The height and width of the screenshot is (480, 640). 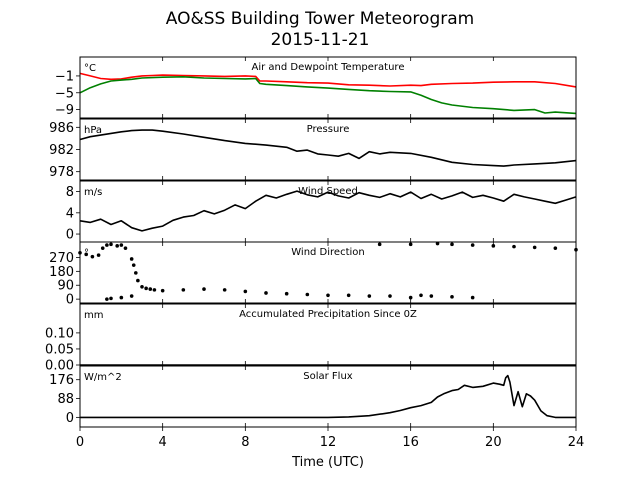 I want to click on panel-unit-label: mm, so click(x=93, y=315).